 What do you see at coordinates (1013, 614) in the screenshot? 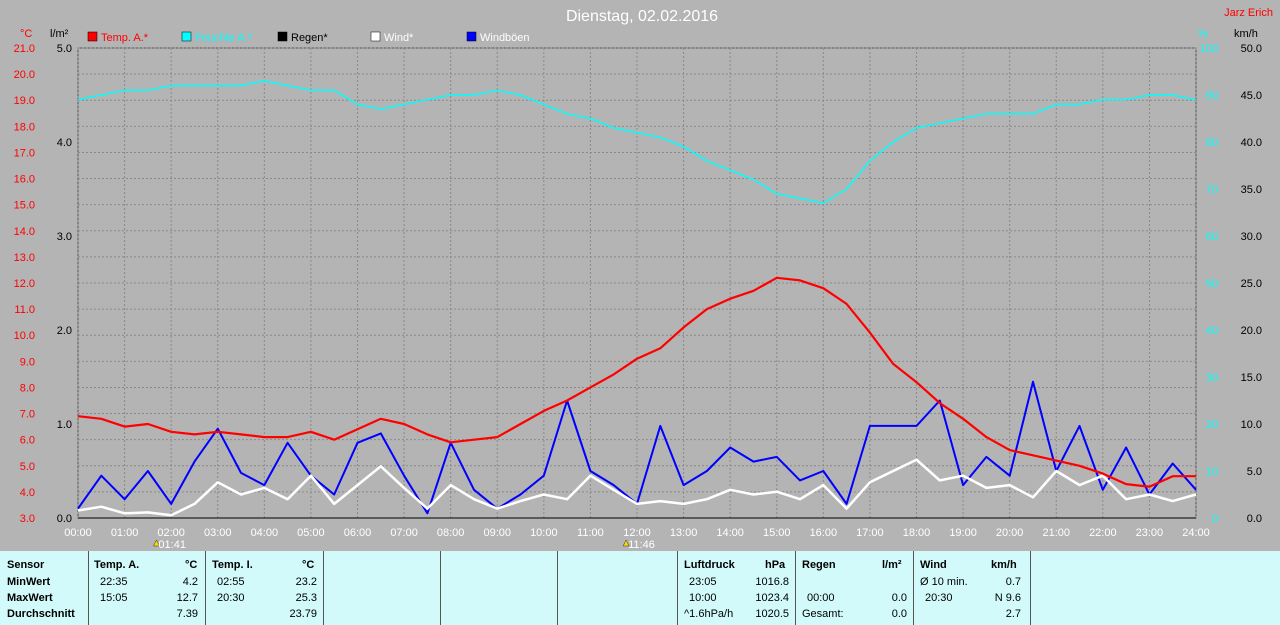
I see `wind-avg: 2.7` at bounding box center [1013, 614].